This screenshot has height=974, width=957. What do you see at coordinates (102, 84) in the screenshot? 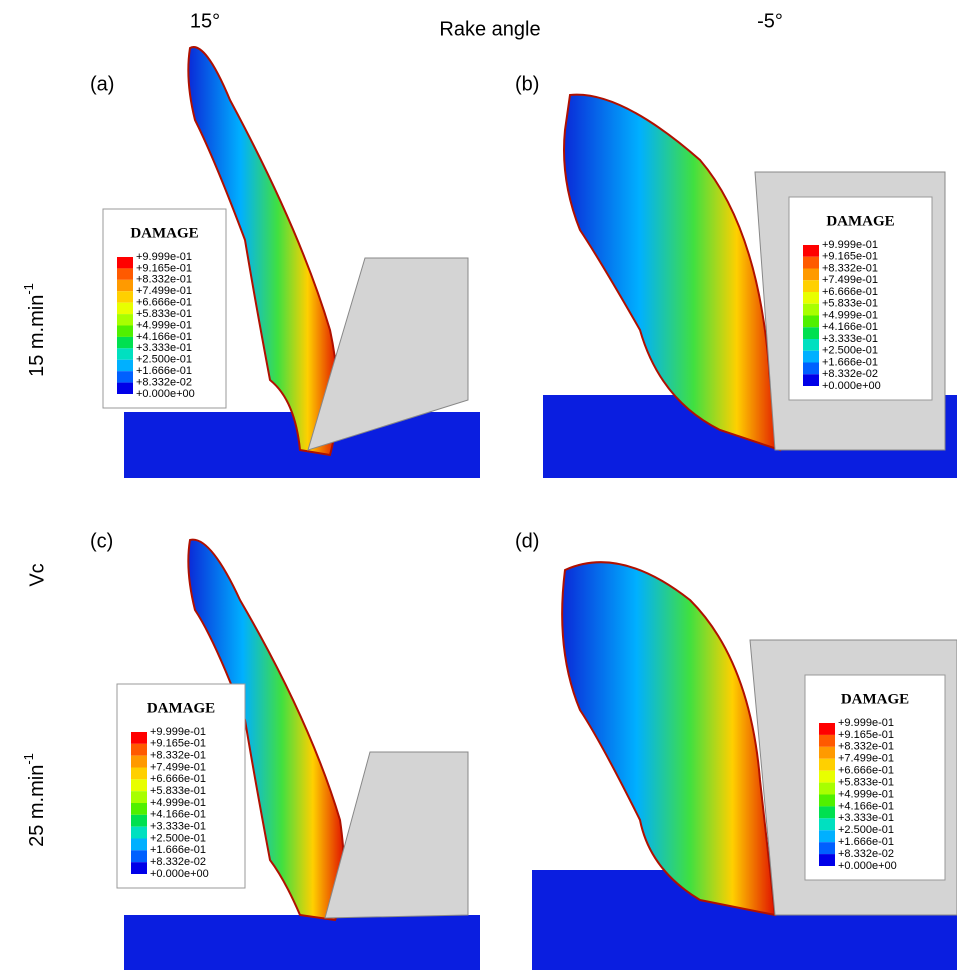
I see `panel-label: (a)` at bounding box center [102, 84].